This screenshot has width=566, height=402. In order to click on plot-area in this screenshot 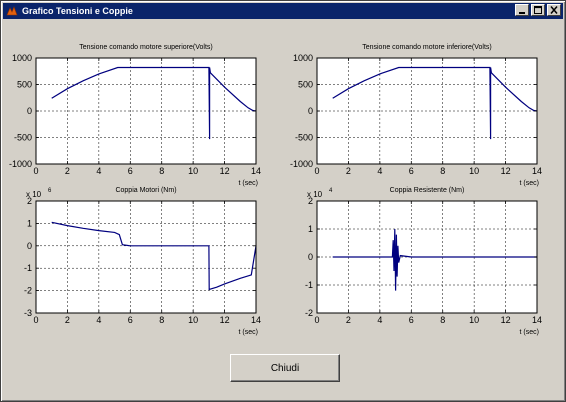, I will do `click(146, 257)`.